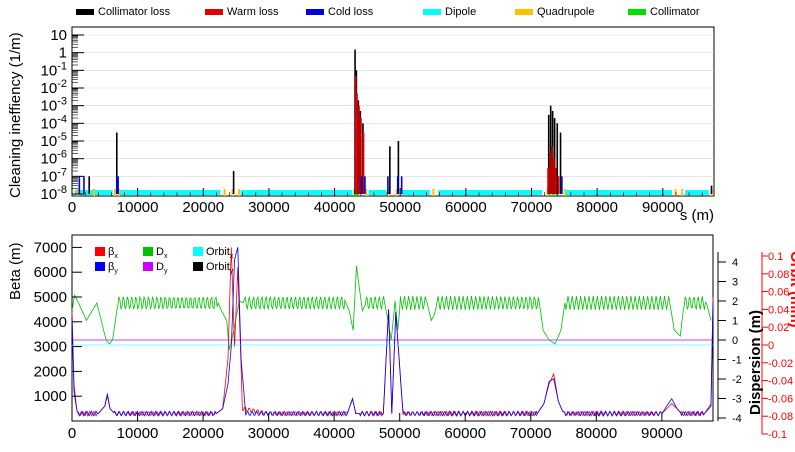 The width and height of the screenshot is (795, 452). Describe the element at coordinates (775, 257) in the screenshot. I see `orbit-tick-label: 0.1` at that location.